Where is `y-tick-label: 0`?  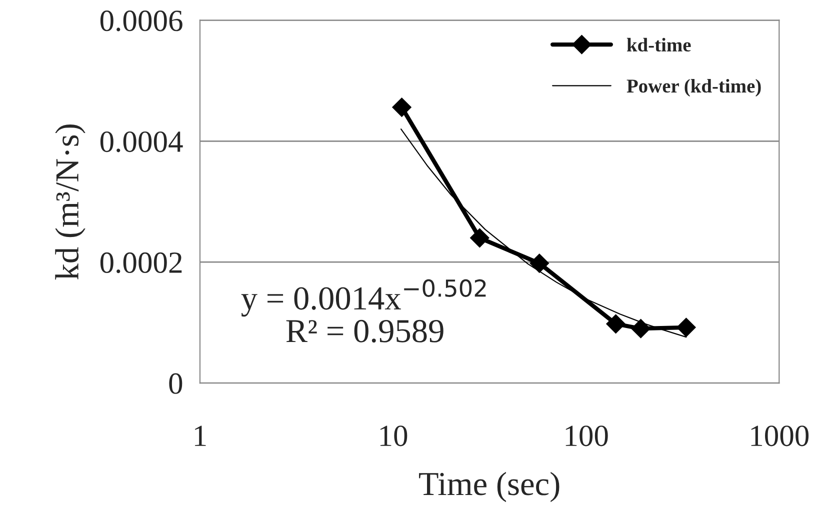 y-tick-label: 0 is located at coordinates (175, 383).